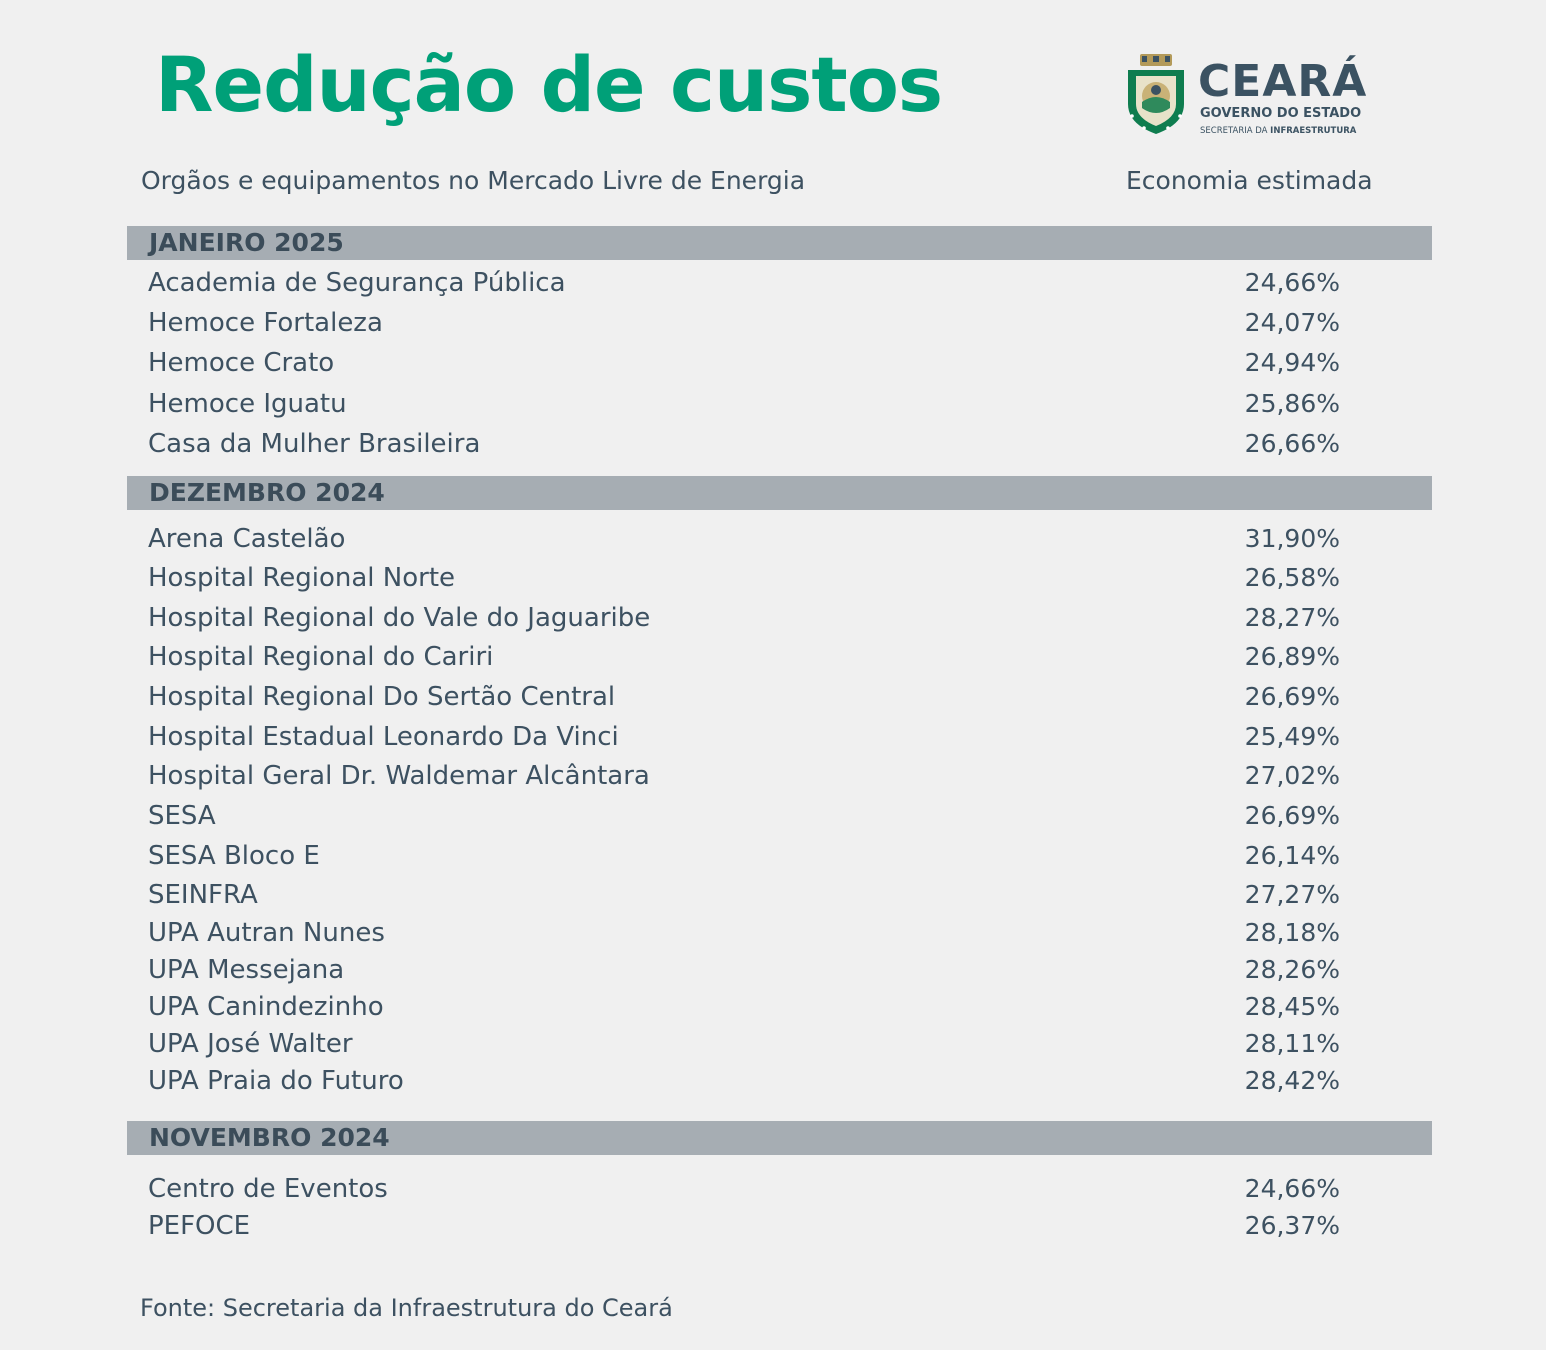 Image resolution: width=1546 pixels, height=1350 pixels. Describe the element at coordinates (1292, 656) in the screenshot. I see `row-value: 26,89%` at that location.